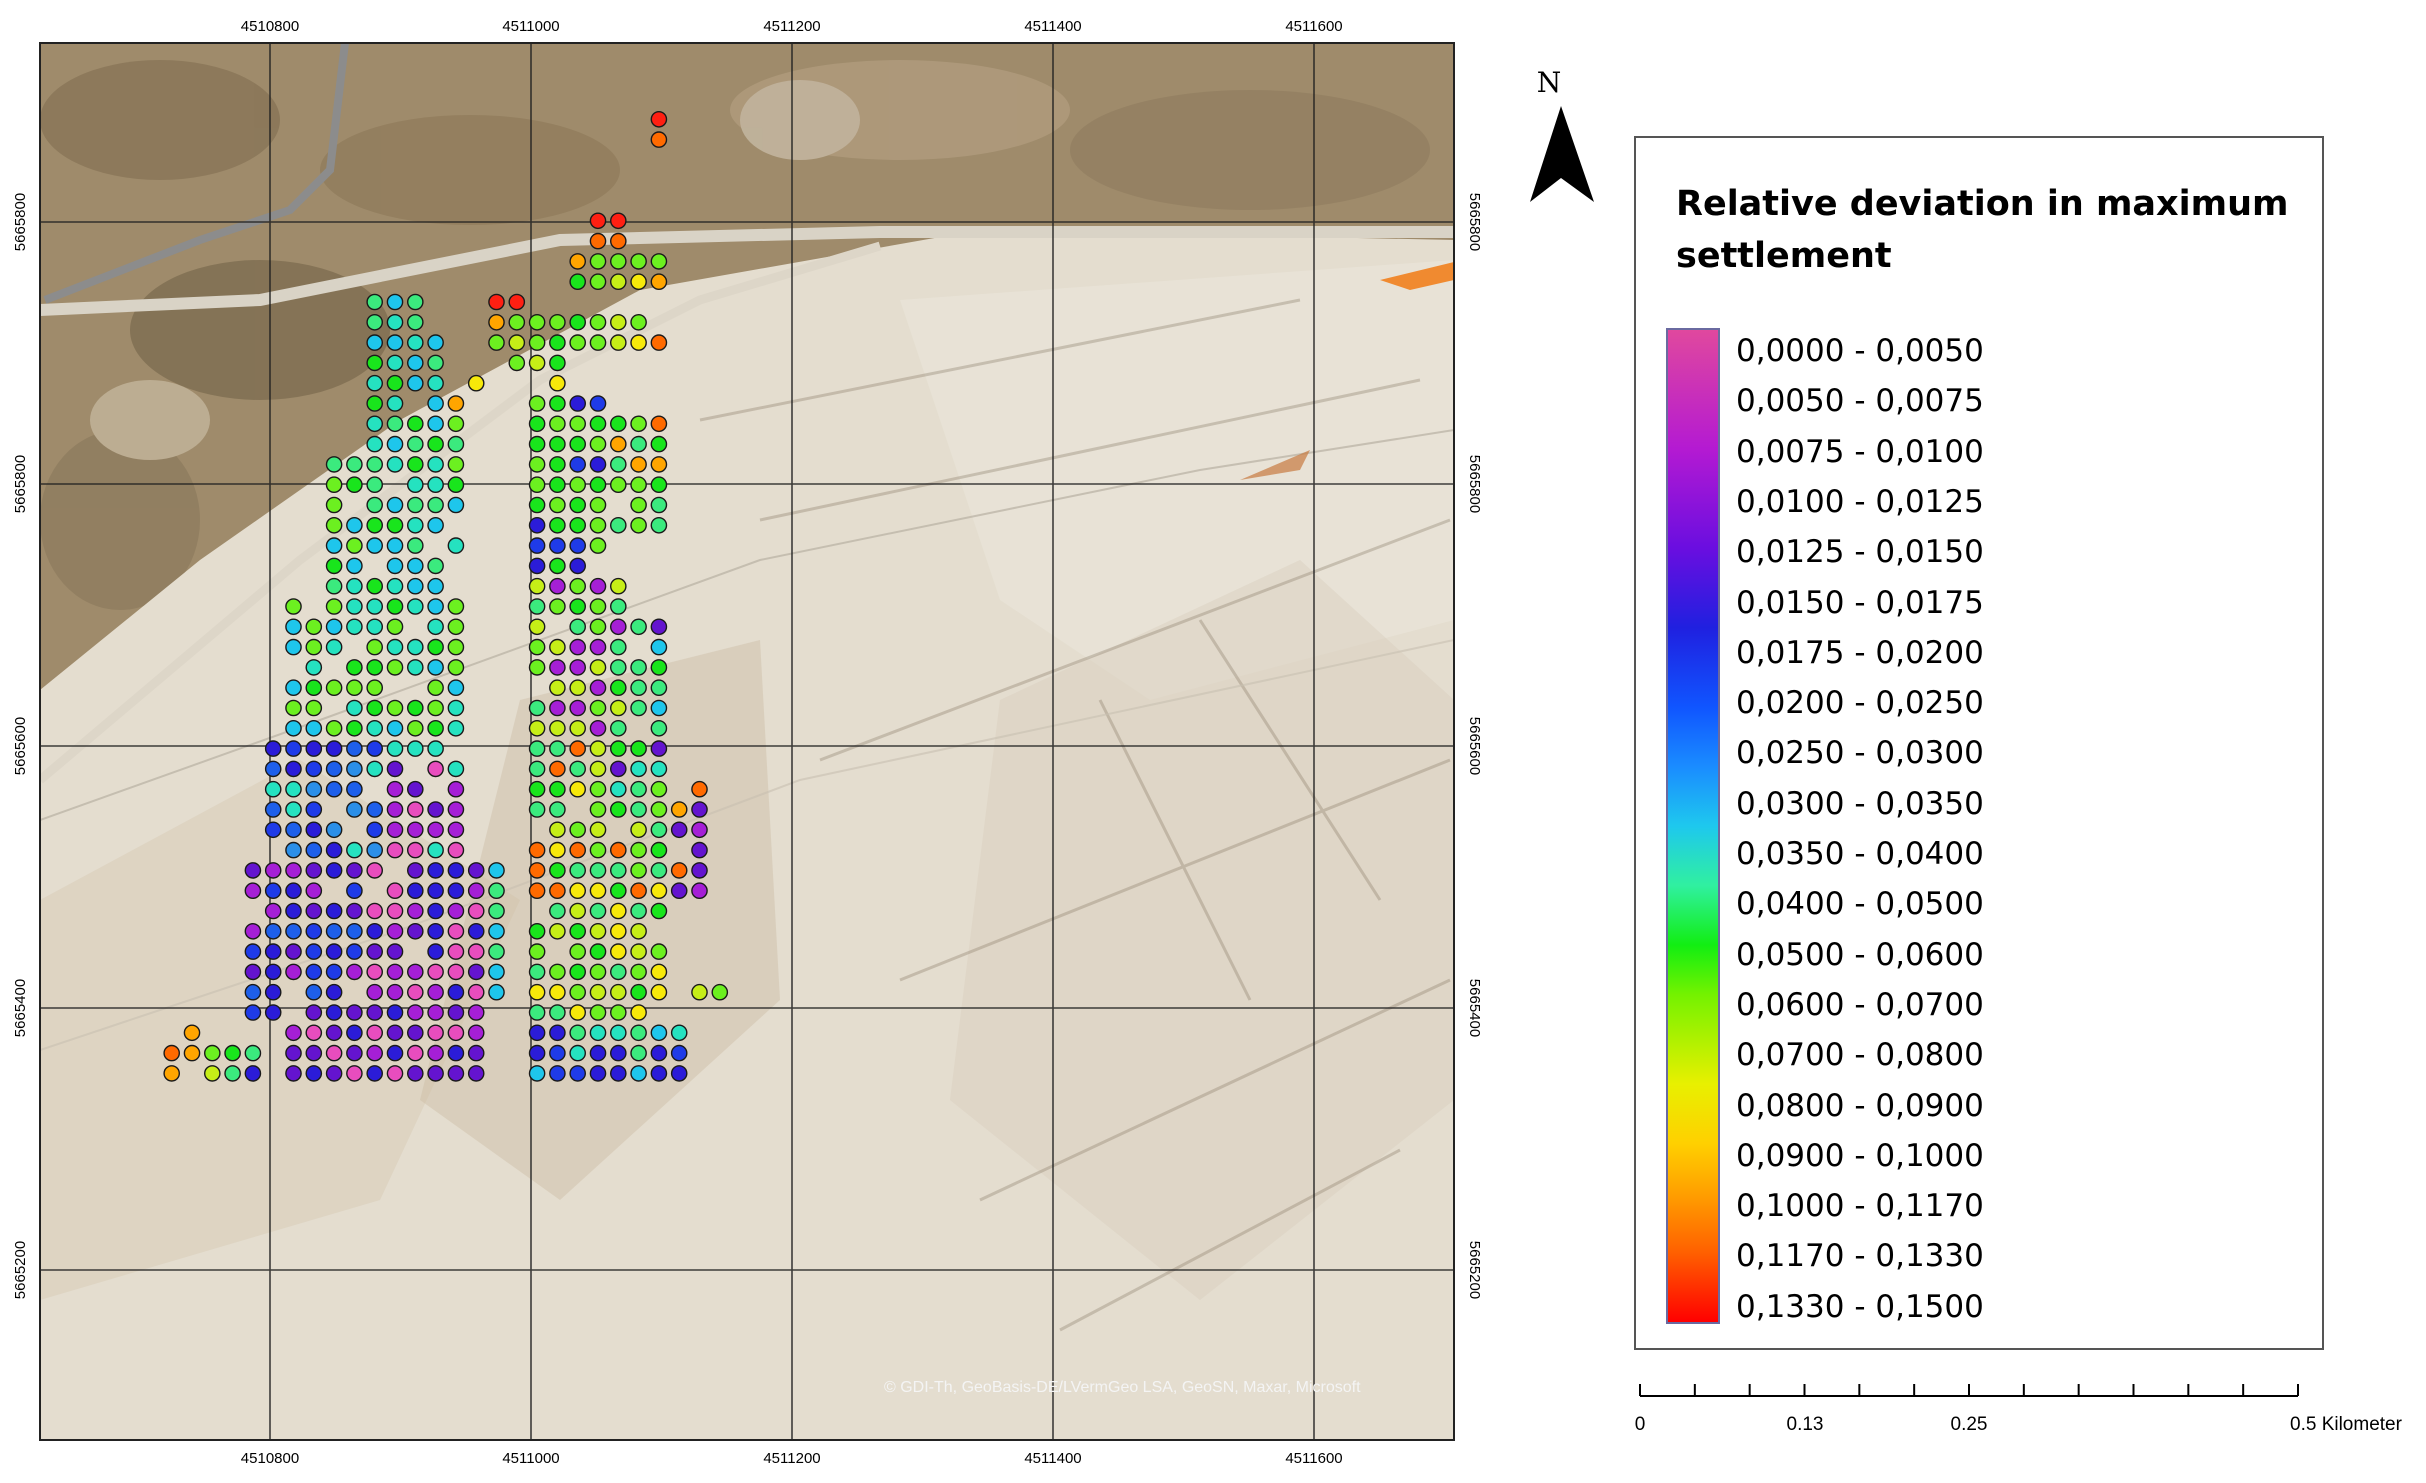 This screenshot has height=1483, width=2426. What do you see at coordinates (20, 1008) in the screenshot?
I see `y-tick-label: 5665400` at bounding box center [20, 1008].